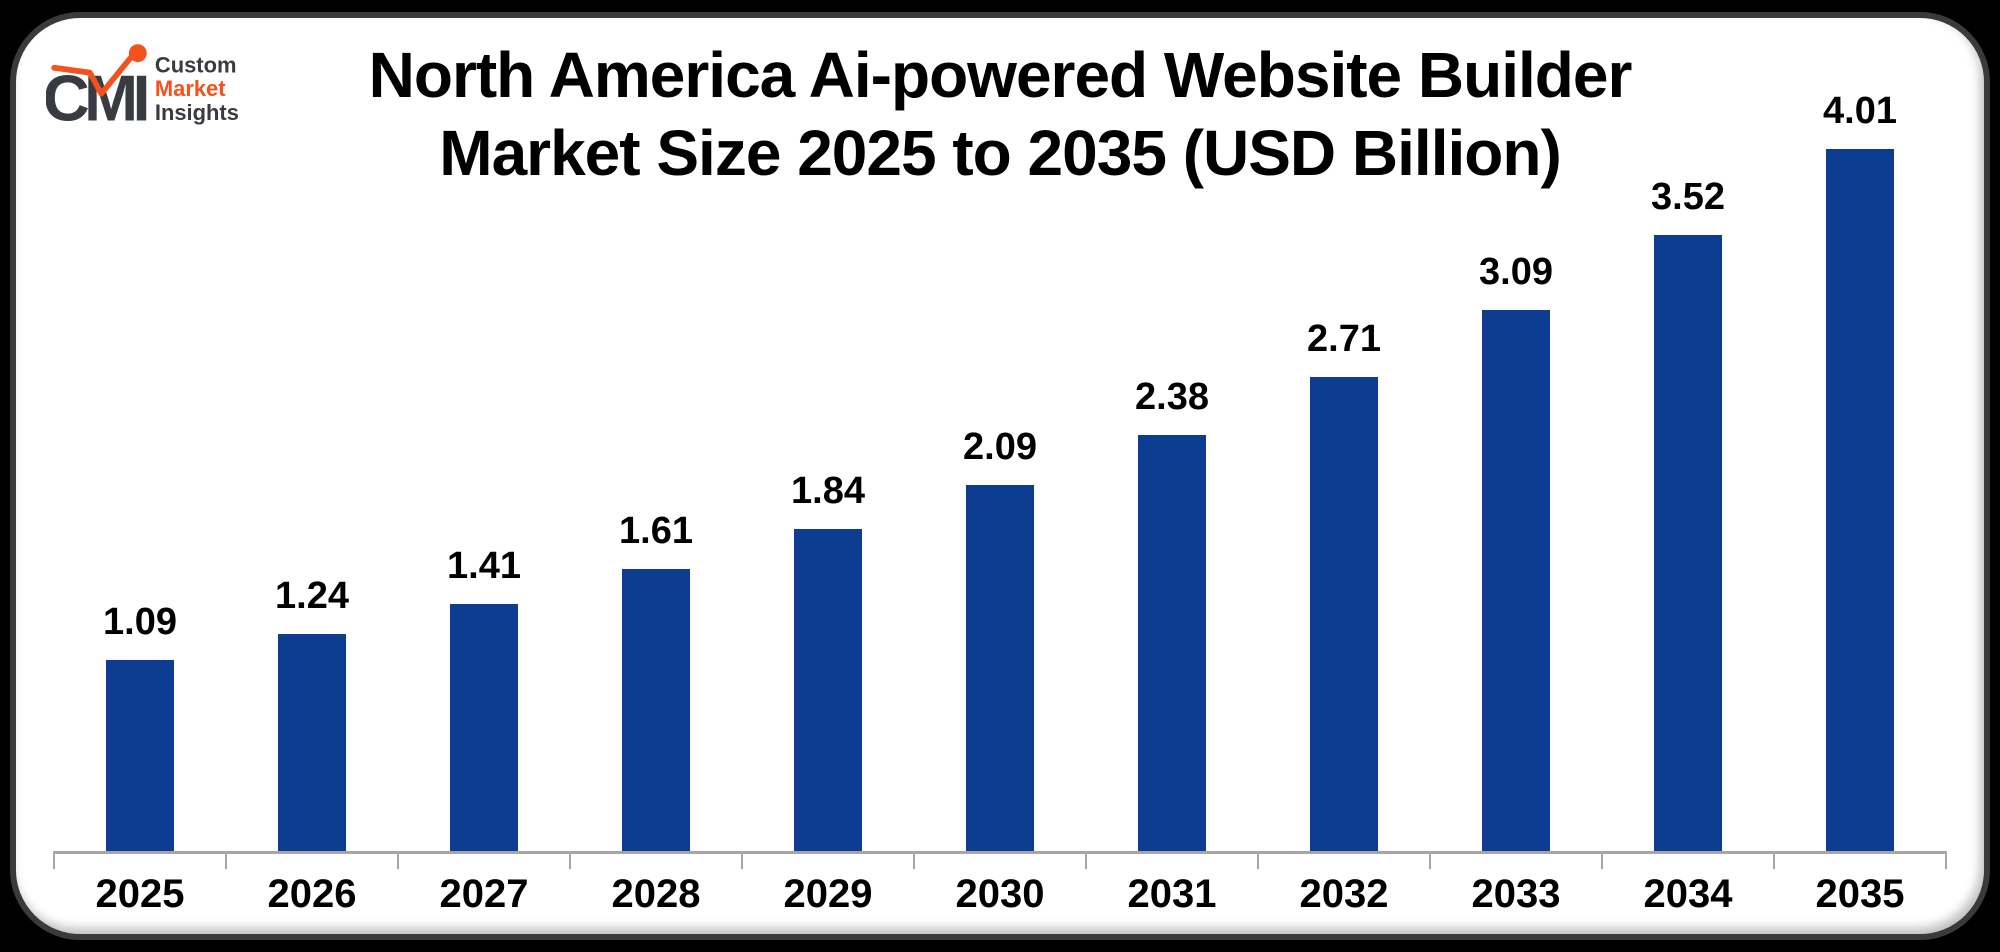 The width and height of the screenshot is (2000, 952). I want to click on x-axis-tick-label: 2032, so click(1344, 894).